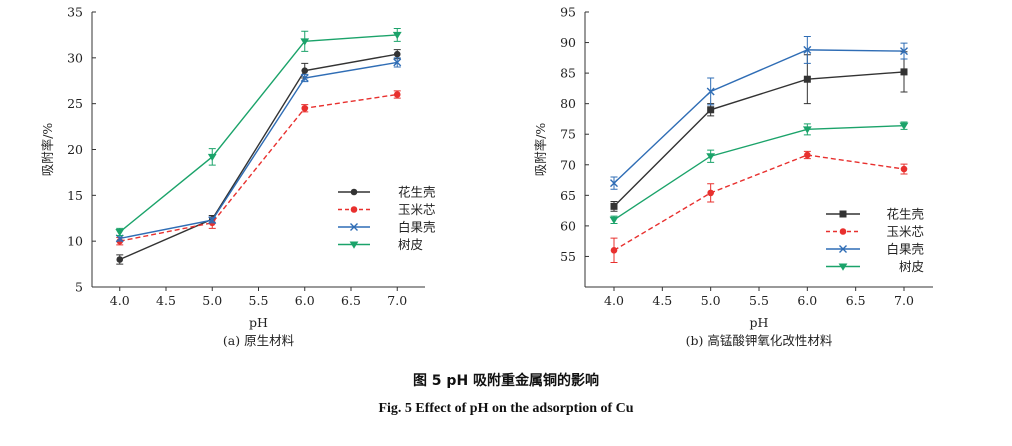 The image size is (1012, 446). Describe the element at coordinates (79, 287) in the screenshot. I see `y-tick-label: 5` at that location.